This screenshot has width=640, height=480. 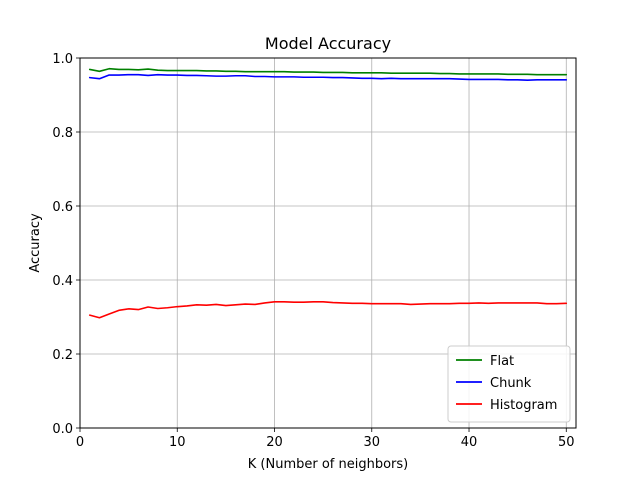 What do you see at coordinates (566, 442) in the screenshot?
I see `x-tick-label: 50` at bounding box center [566, 442].